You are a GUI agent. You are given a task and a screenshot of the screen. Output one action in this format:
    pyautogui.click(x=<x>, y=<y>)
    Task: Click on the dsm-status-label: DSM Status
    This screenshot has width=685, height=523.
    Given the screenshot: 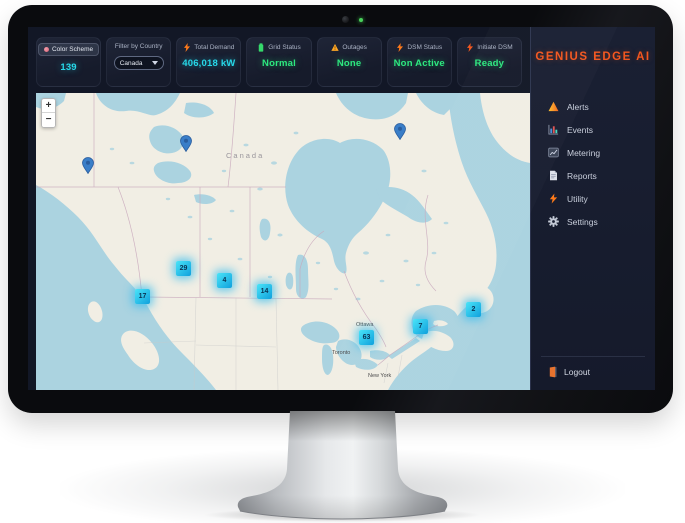 What is the action you would take?
    pyautogui.click(x=425, y=47)
    